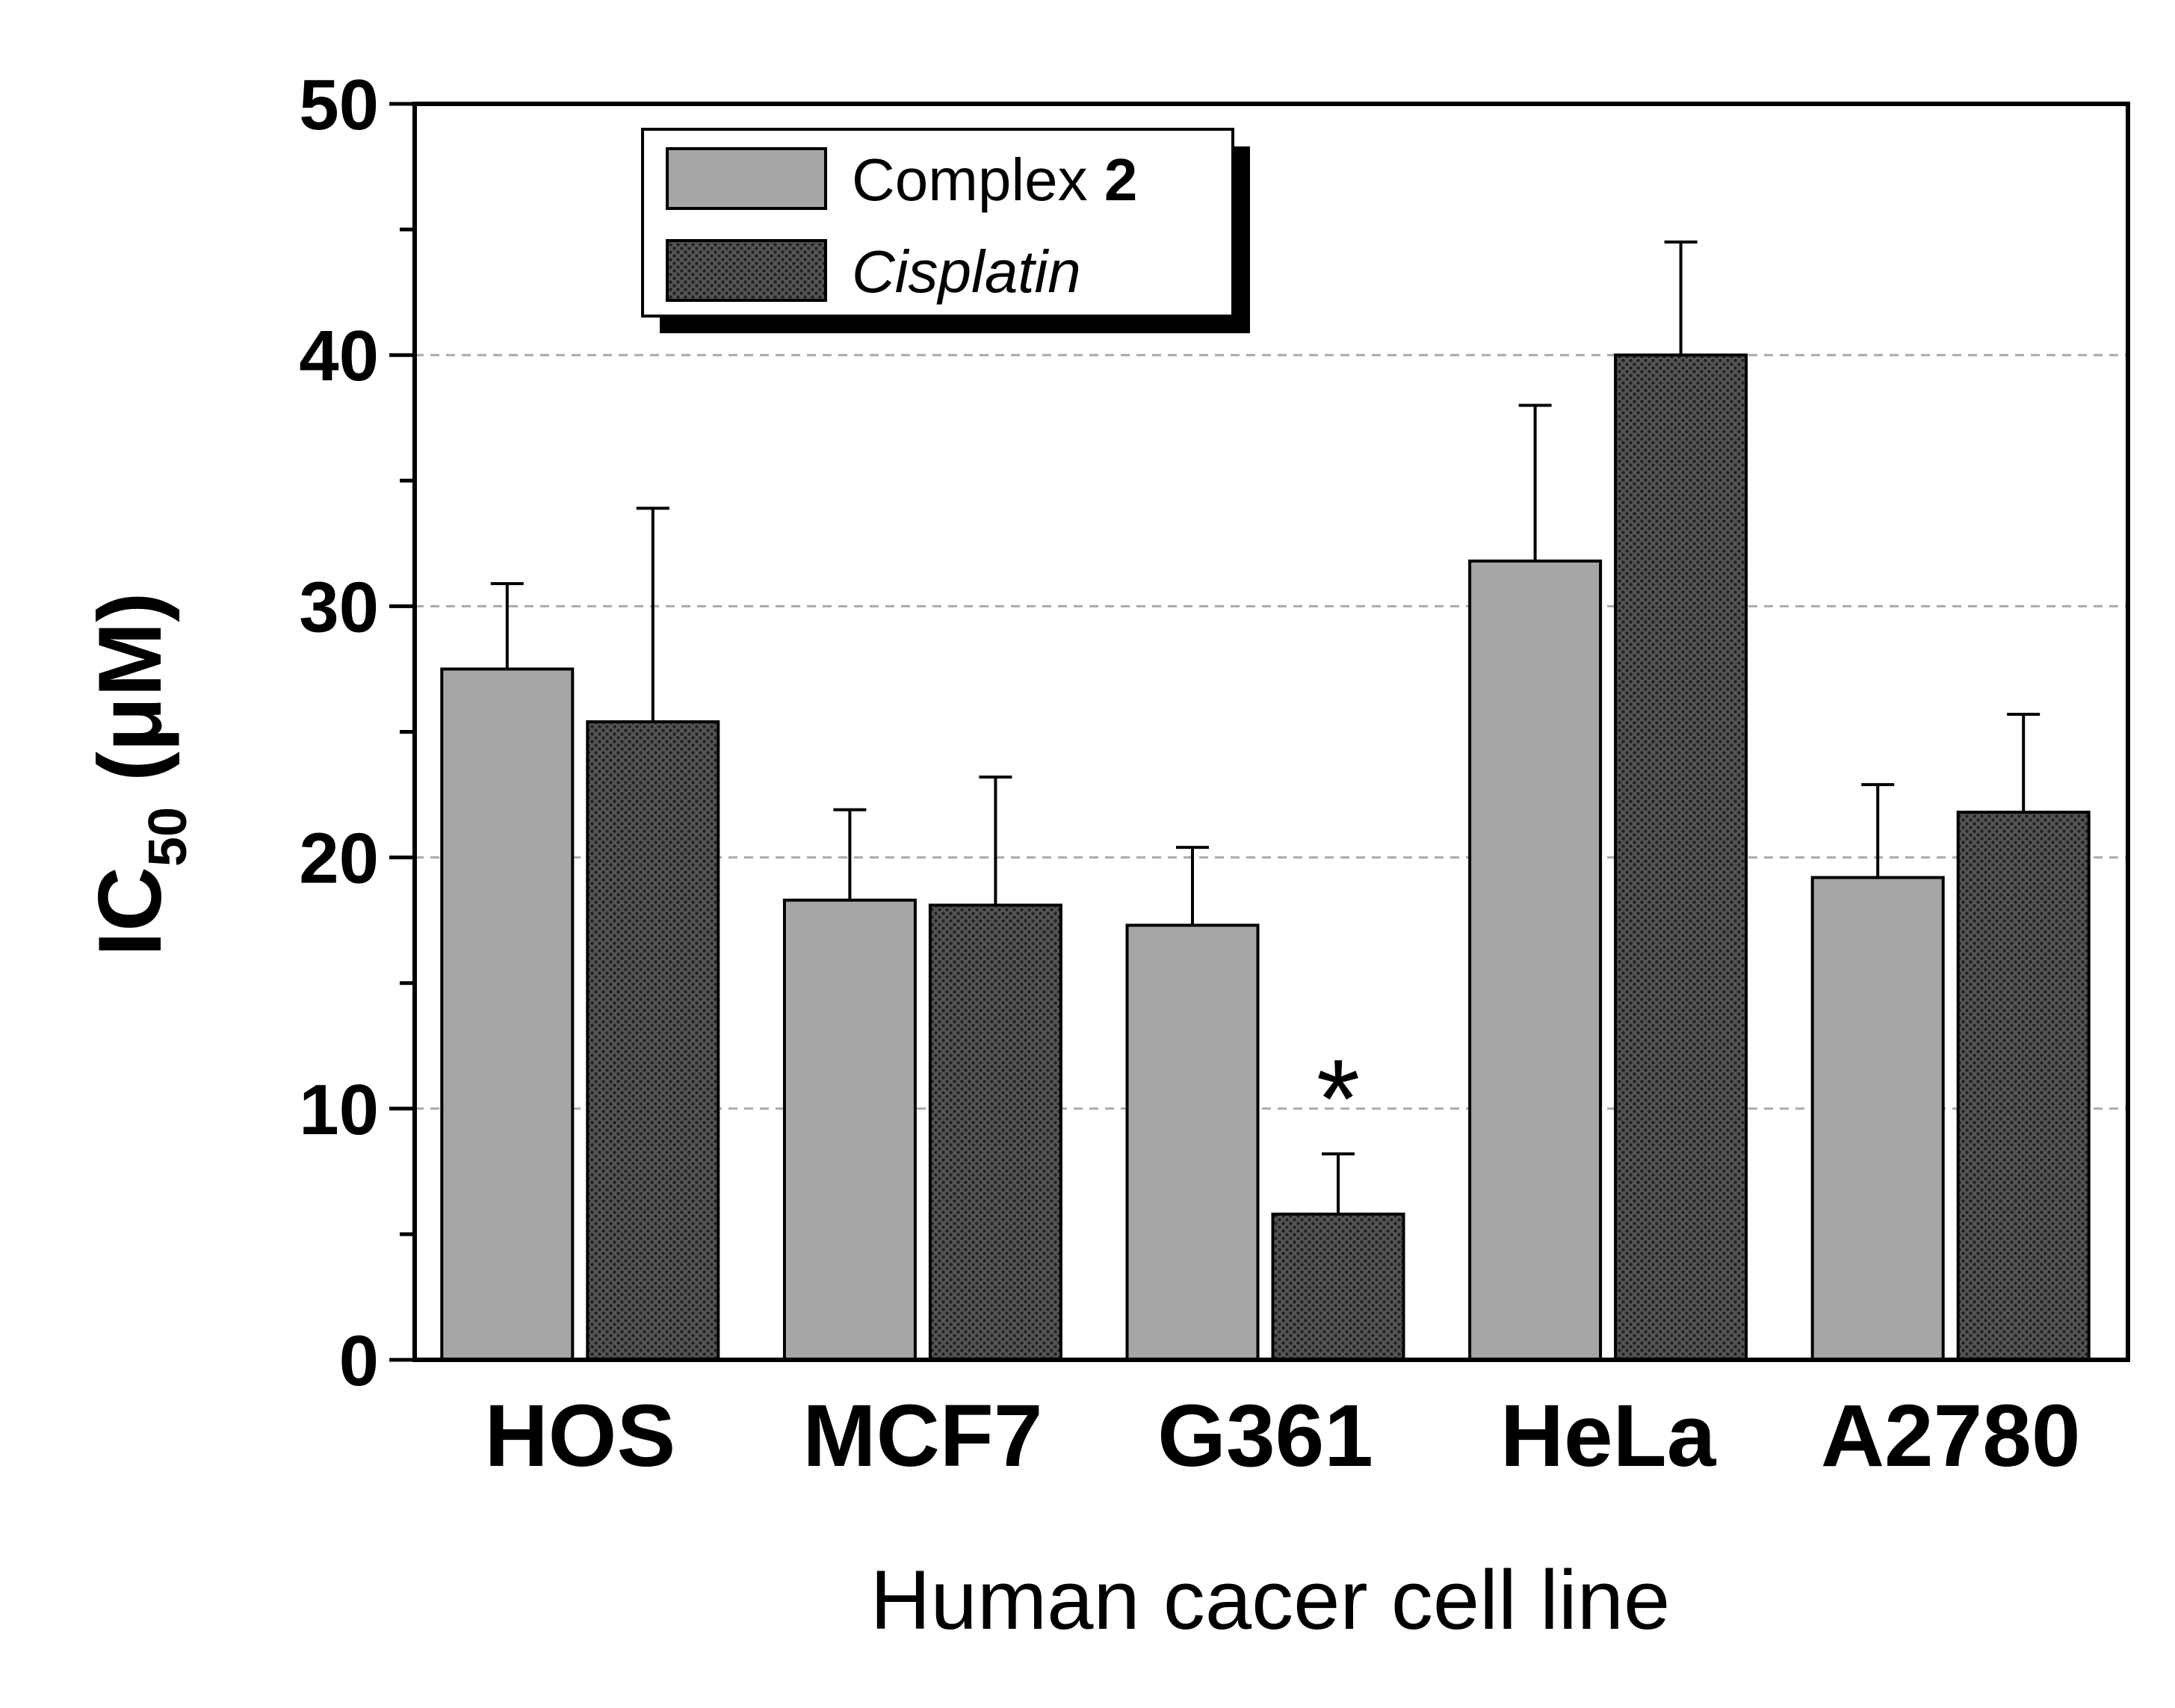  What do you see at coordinates (995, 1132) in the screenshot?
I see `bar-cisplatin-mcf7` at bounding box center [995, 1132].